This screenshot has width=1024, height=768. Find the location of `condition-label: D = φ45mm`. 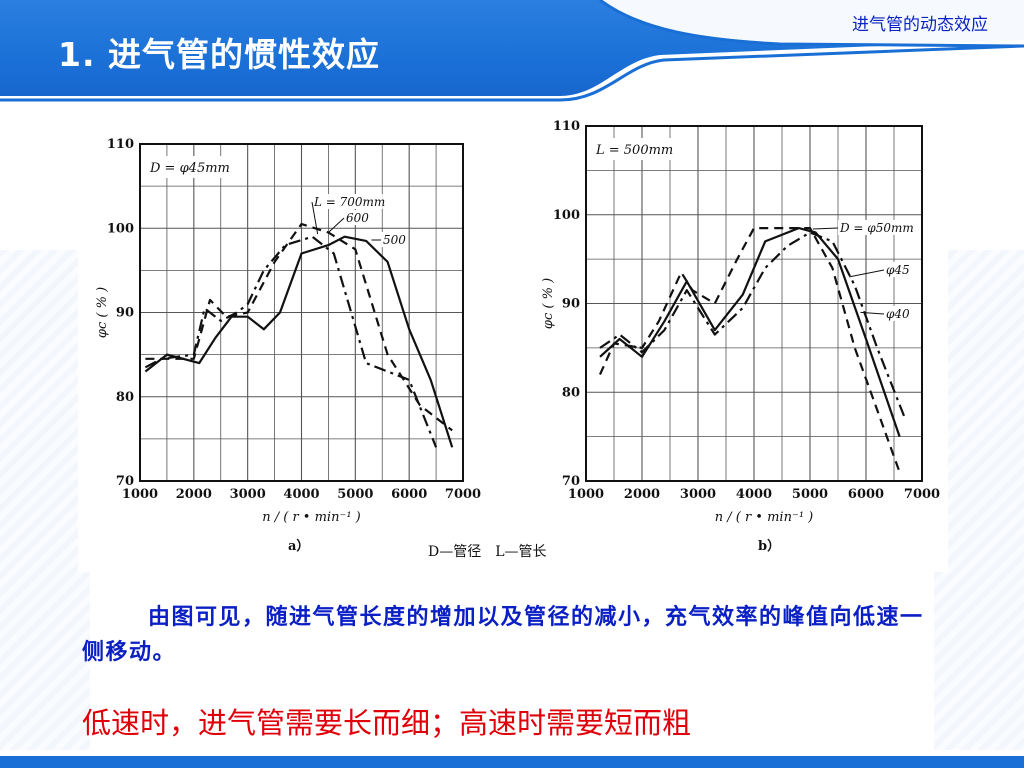

condition-label: D = φ45mm is located at coordinates (189, 168).